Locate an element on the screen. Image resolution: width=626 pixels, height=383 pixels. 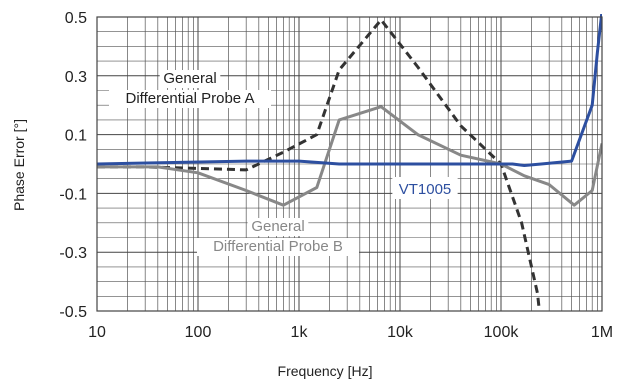
y-axis-label: Phase Error [°] is located at coordinates (19, 165).